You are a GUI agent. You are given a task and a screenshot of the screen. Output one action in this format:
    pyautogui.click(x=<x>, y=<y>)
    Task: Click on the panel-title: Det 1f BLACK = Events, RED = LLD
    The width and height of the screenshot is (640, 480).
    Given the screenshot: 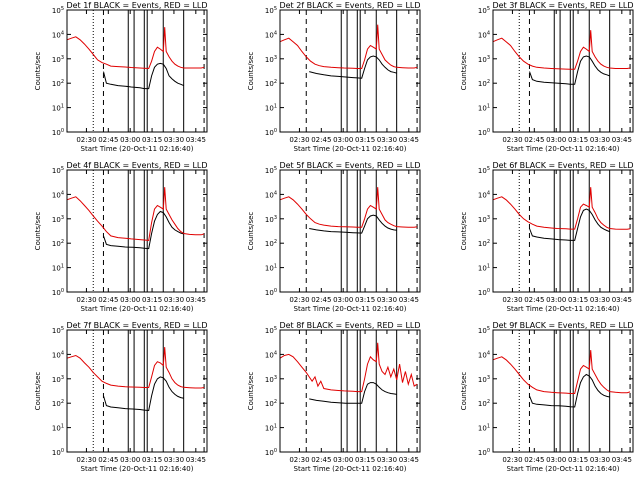 What is the action you would take?
    pyautogui.click(x=136, y=5)
    